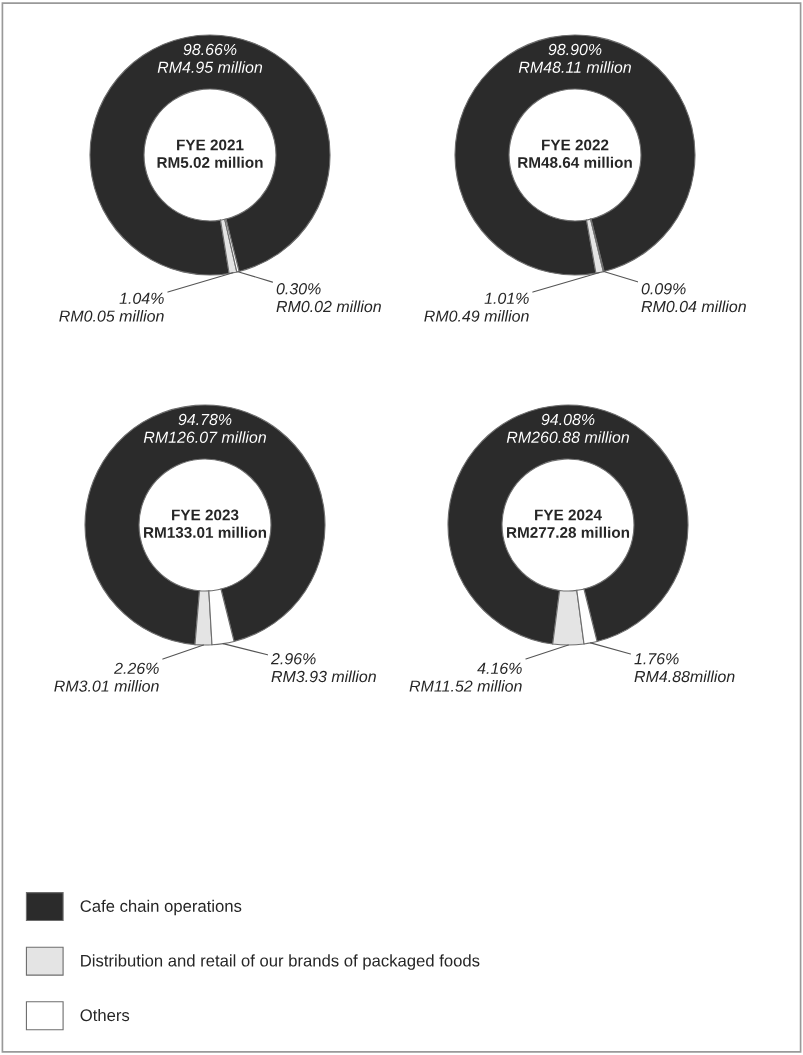  I want to click on data-label: 0.09% RM0.04 million, so click(693, 298).